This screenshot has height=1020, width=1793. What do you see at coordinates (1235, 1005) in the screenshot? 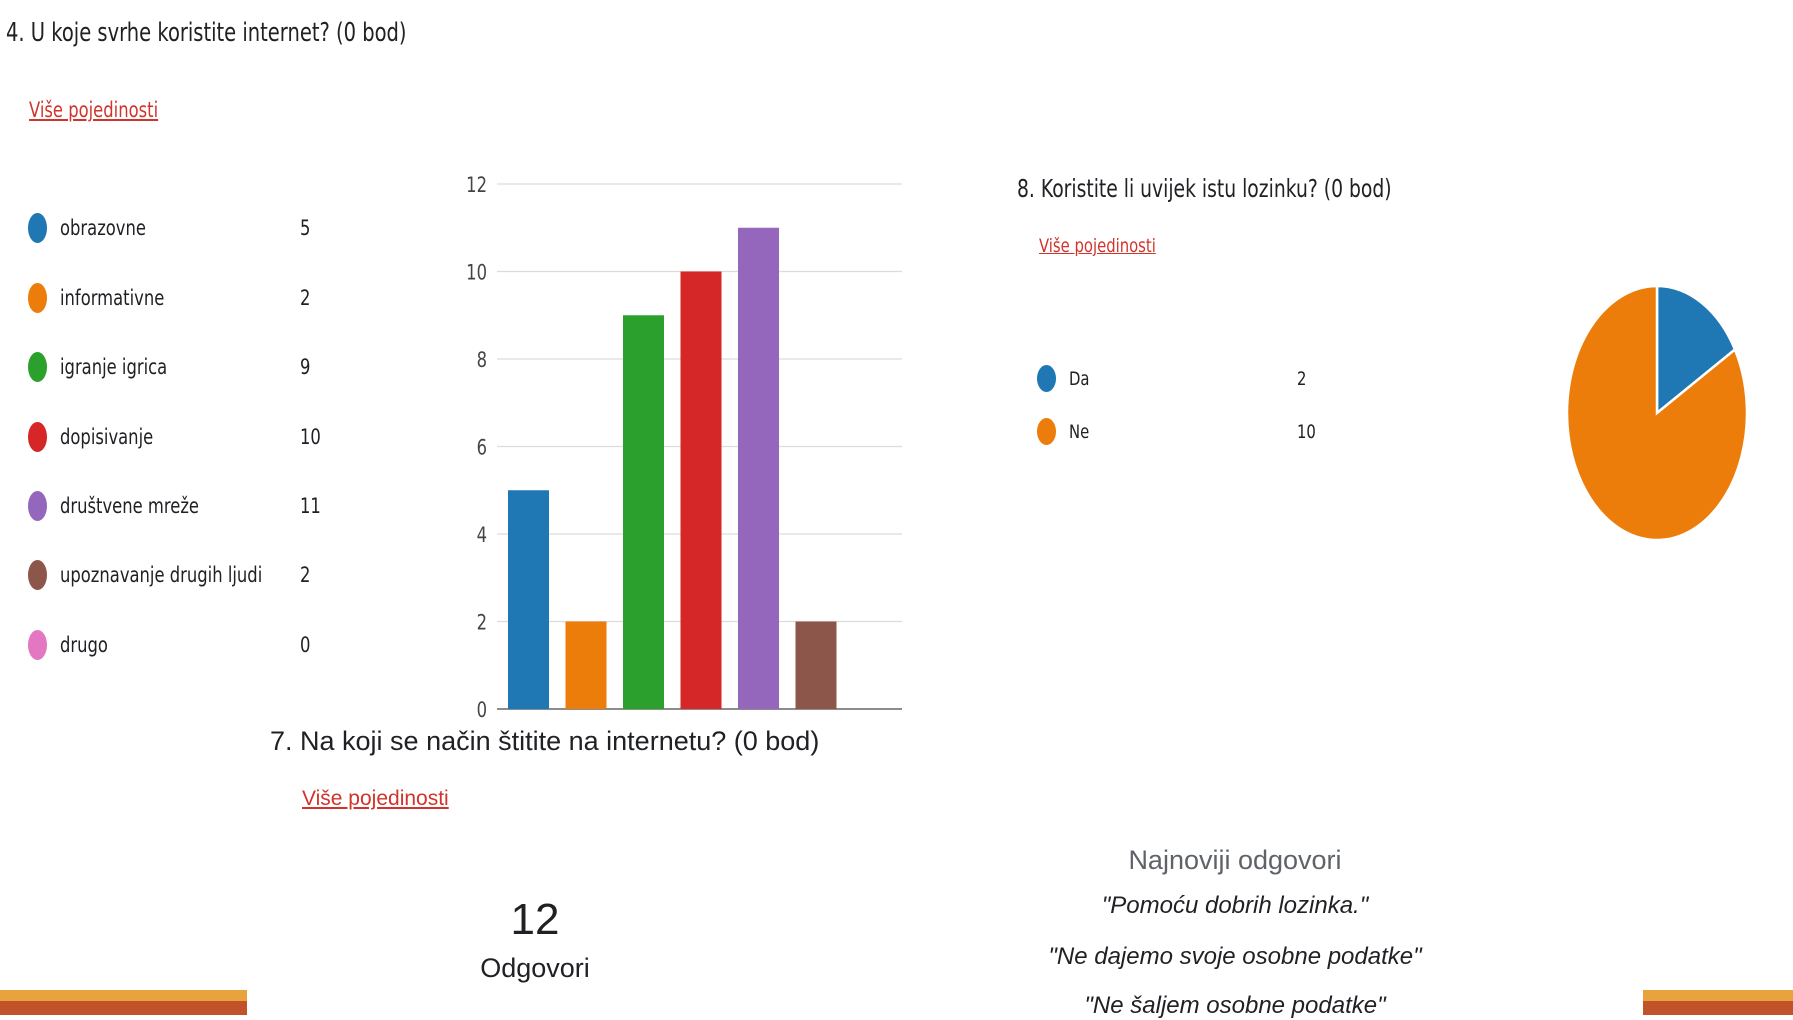
I see `latest-response: "Ne šaljem osobne podatke"` at bounding box center [1235, 1005].